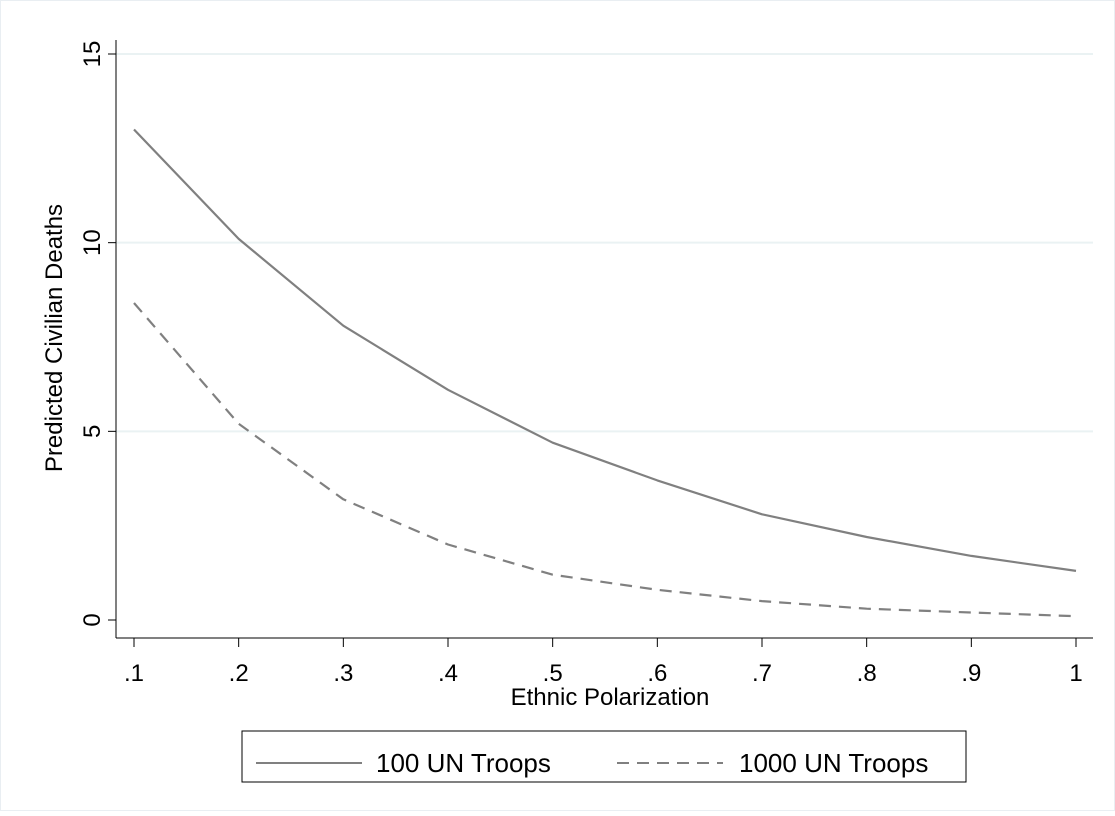 The image size is (1115, 816). What do you see at coordinates (134, 673) in the screenshot?
I see `x-tick-label: .1` at bounding box center [134, 673].